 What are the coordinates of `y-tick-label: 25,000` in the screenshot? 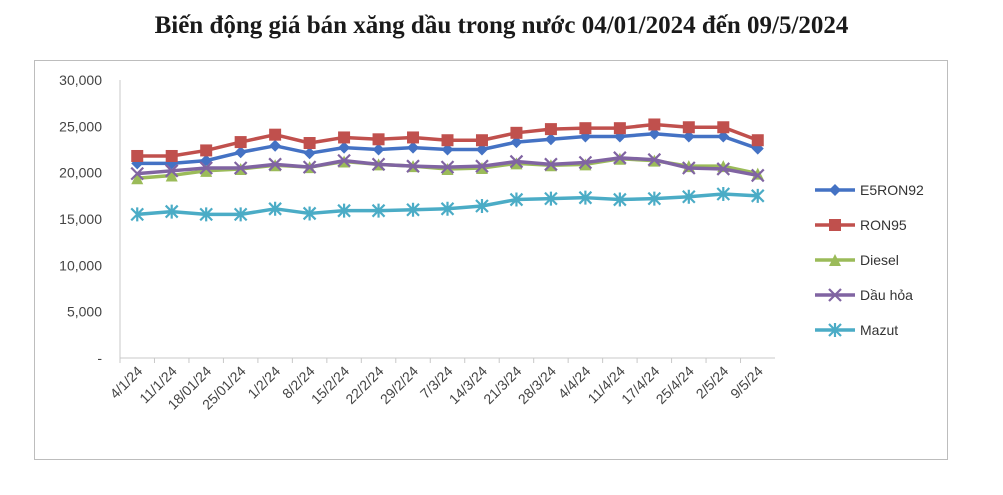 It's located at (80, 126).